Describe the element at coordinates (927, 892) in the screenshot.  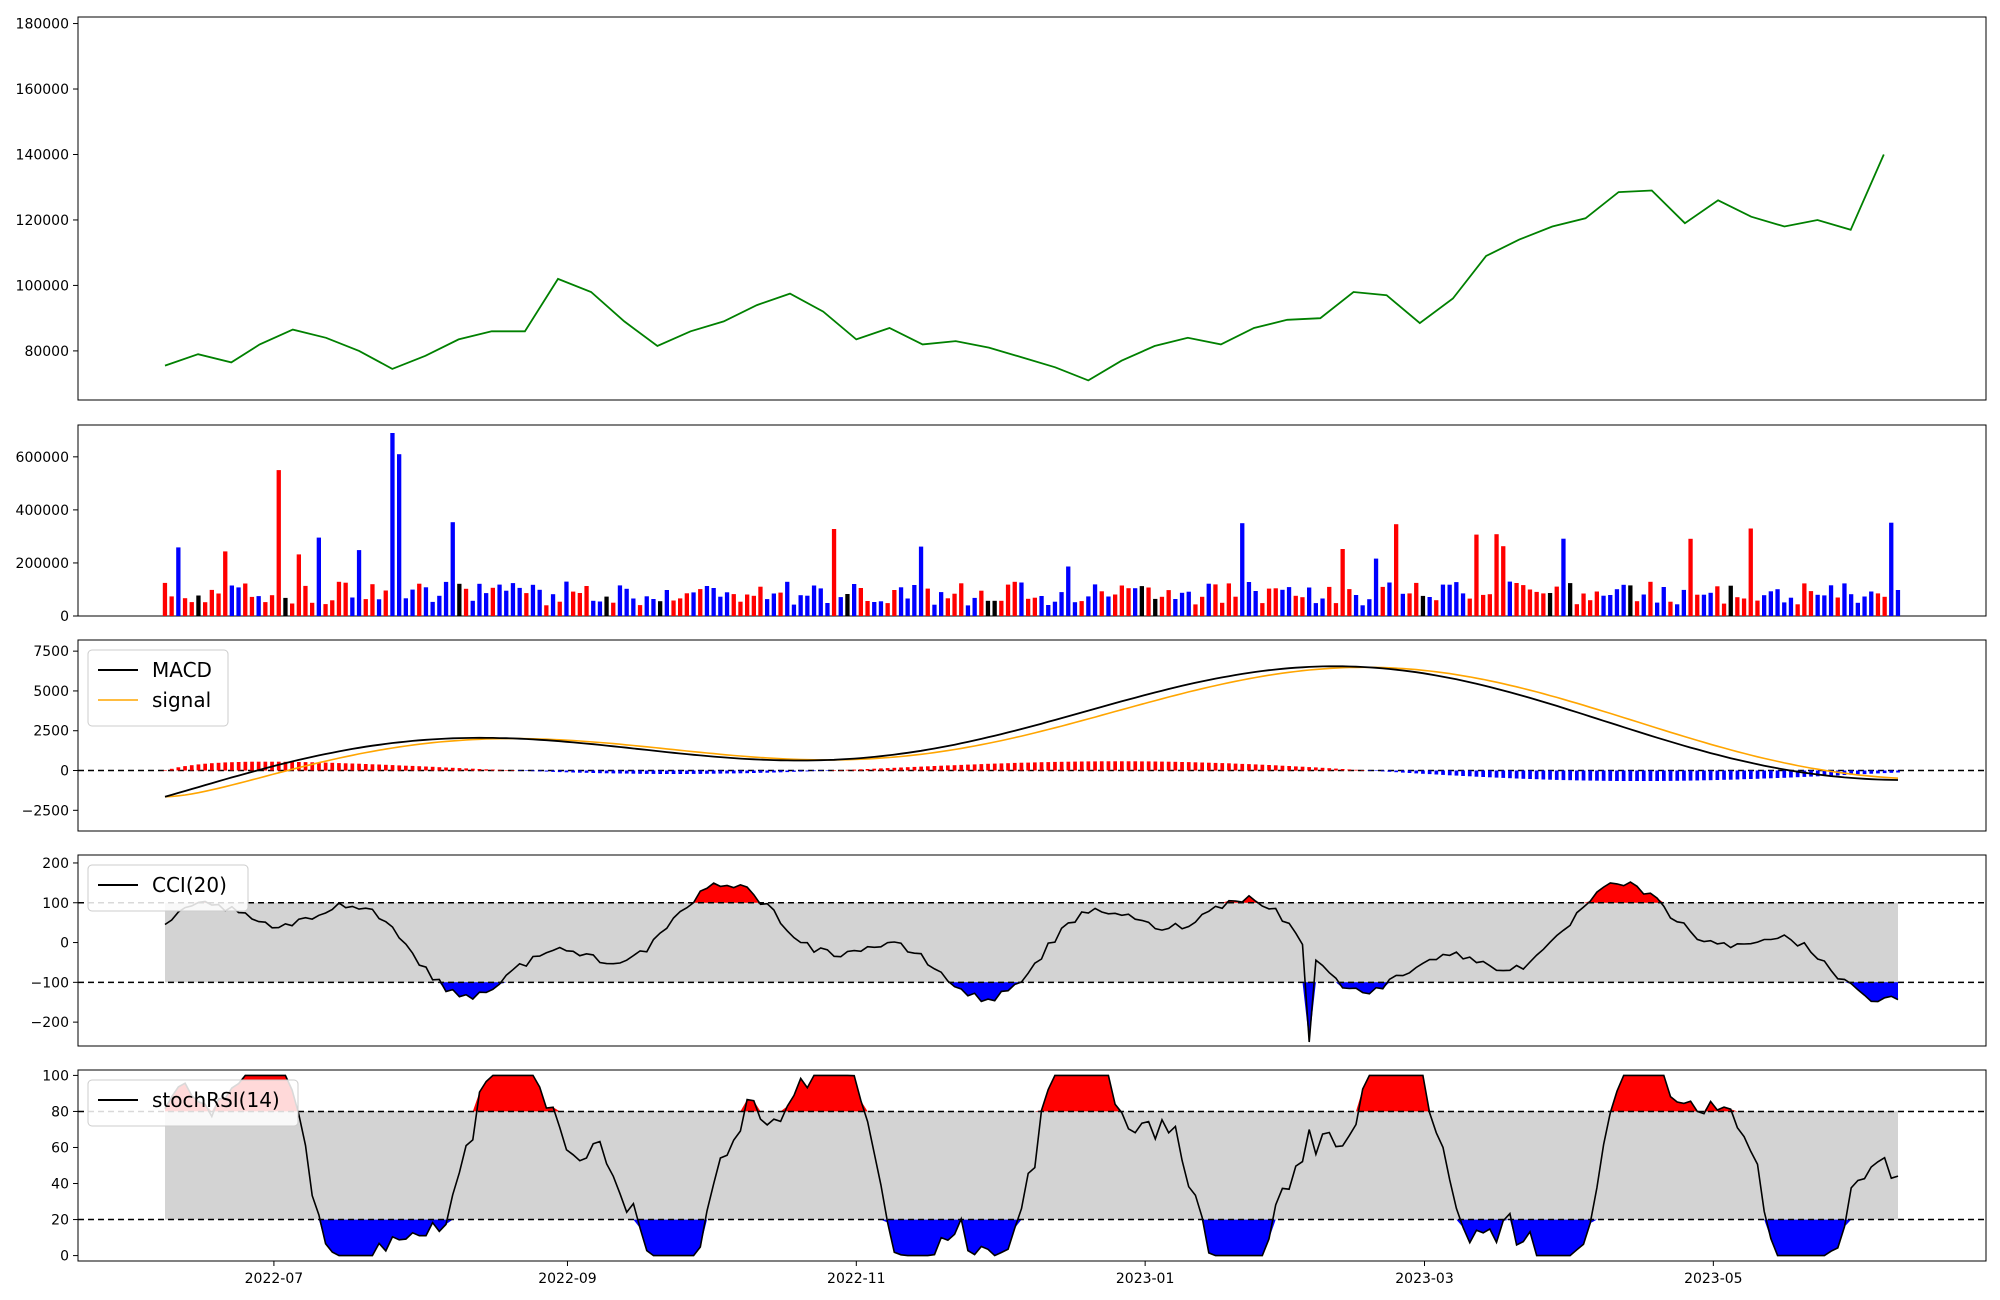
I see `cci-overbought-fill` at that location.